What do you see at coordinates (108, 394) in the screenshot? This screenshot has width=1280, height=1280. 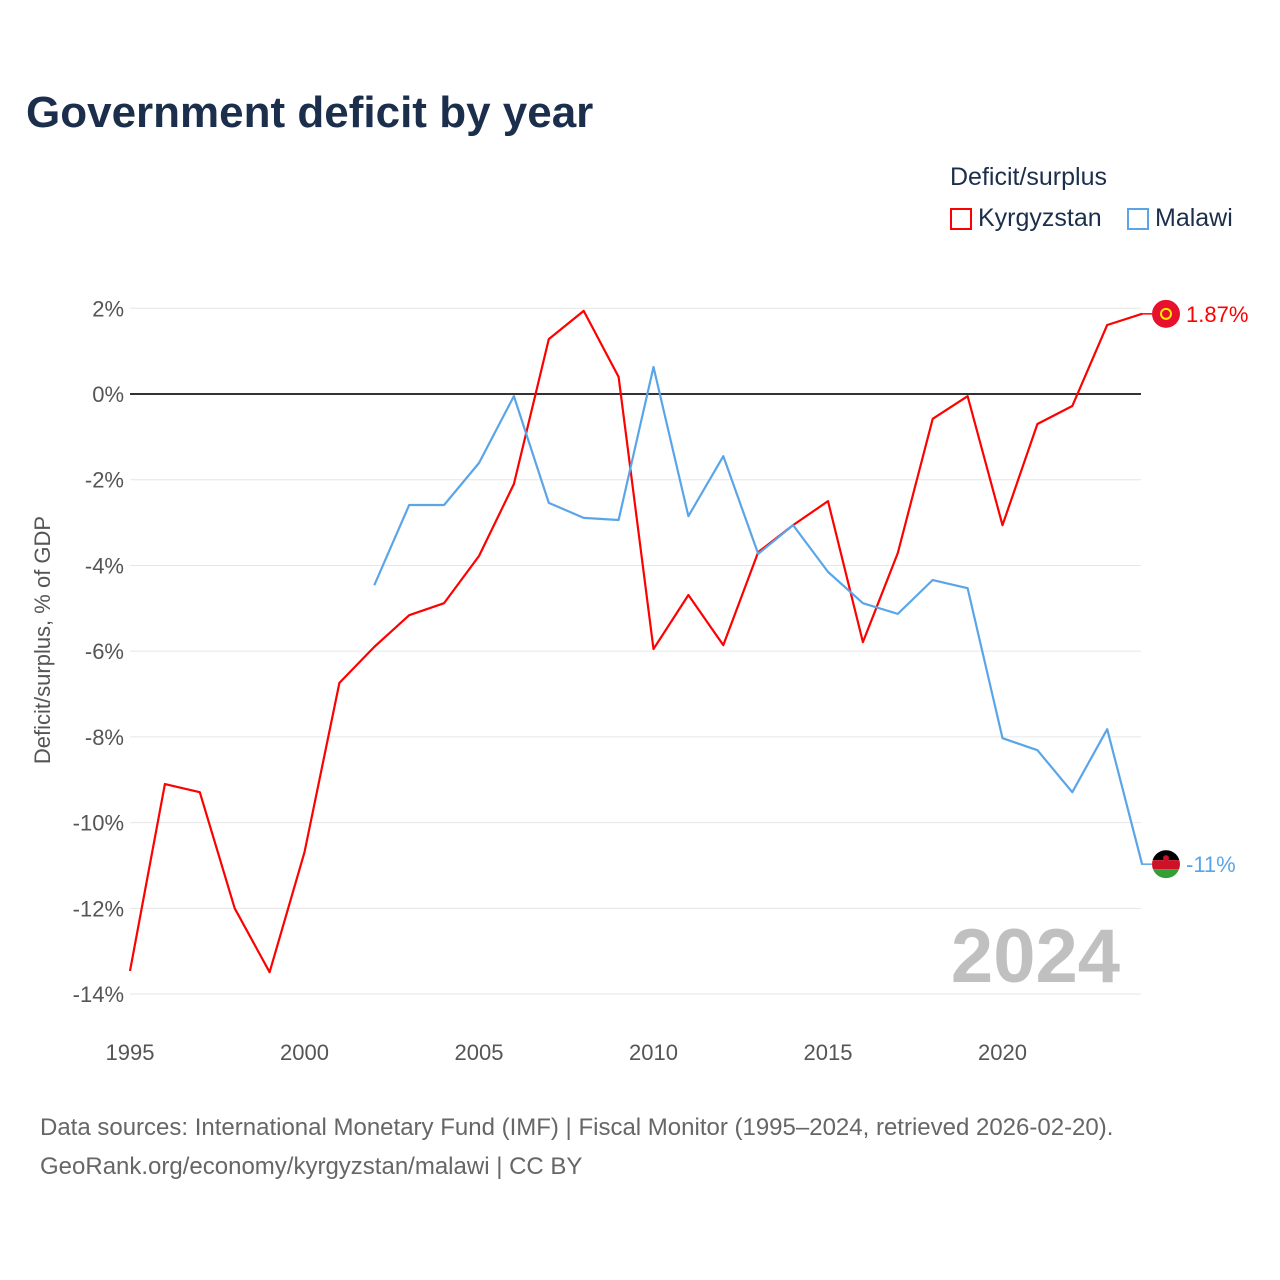 I see `y-tick-label: 0%` at bounding box center [108, 394].